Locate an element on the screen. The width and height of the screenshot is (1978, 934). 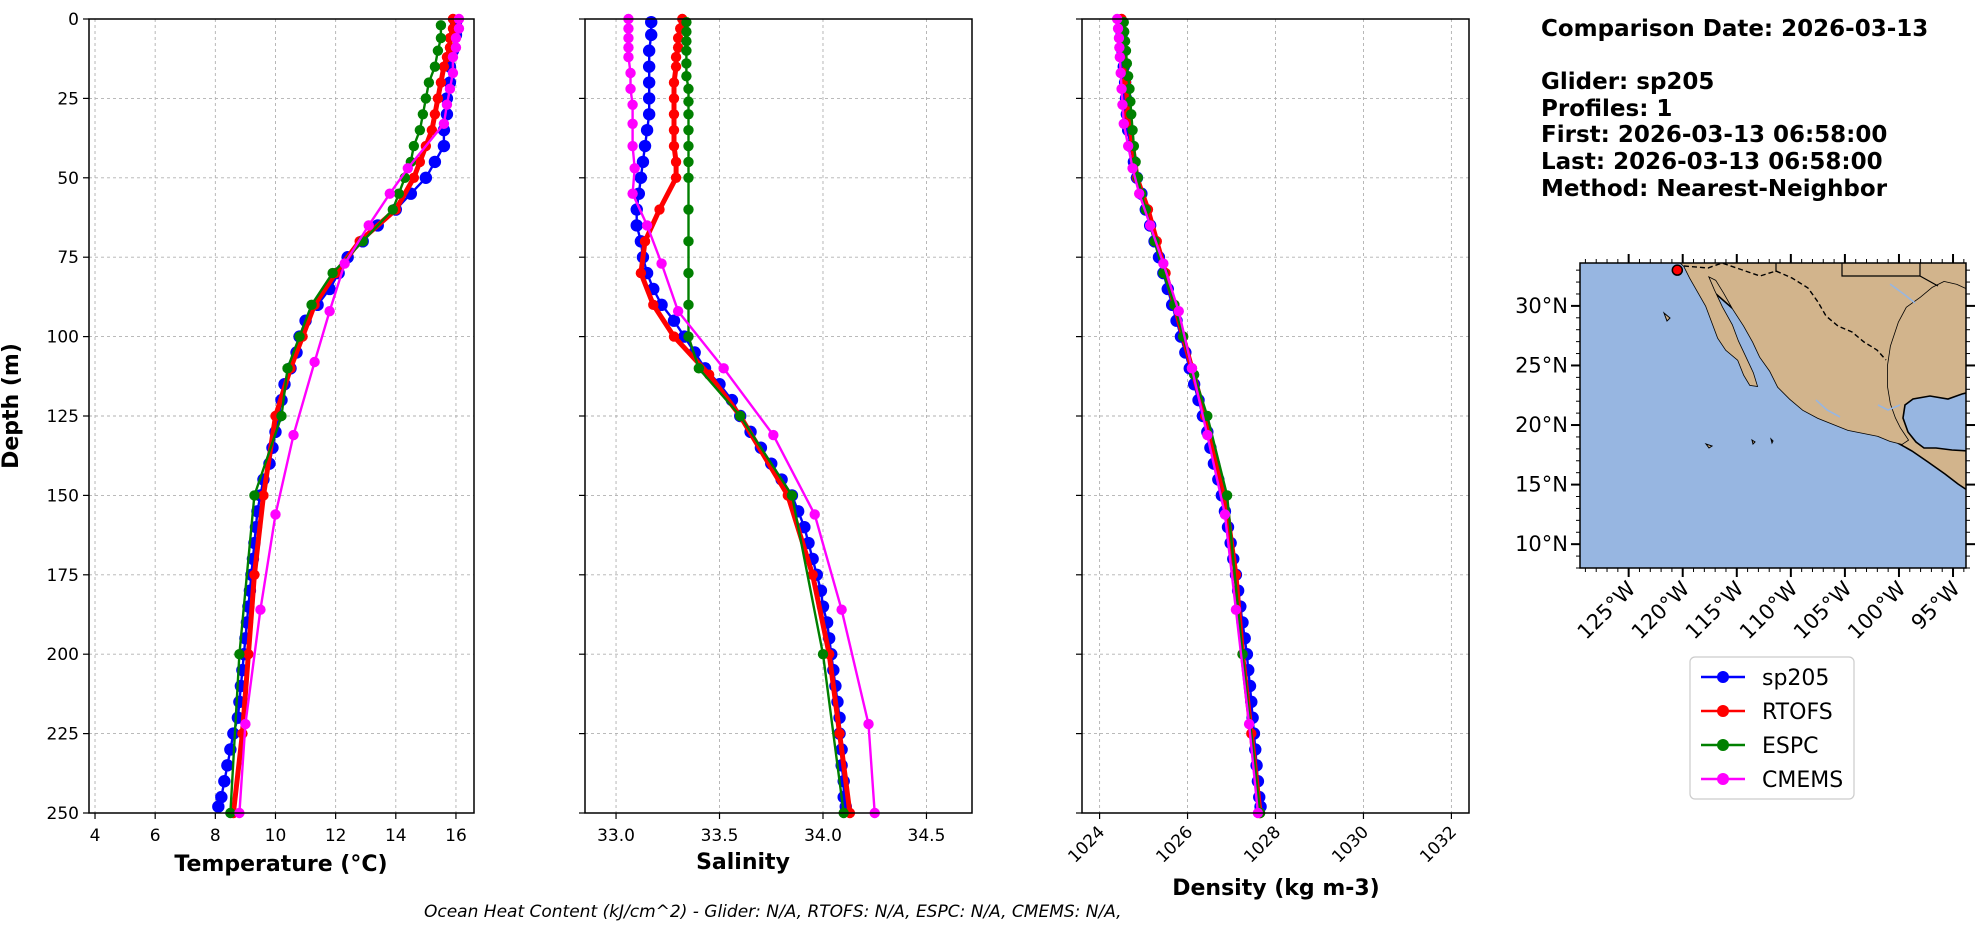
map-frame is located at coordinates (1773, 415).